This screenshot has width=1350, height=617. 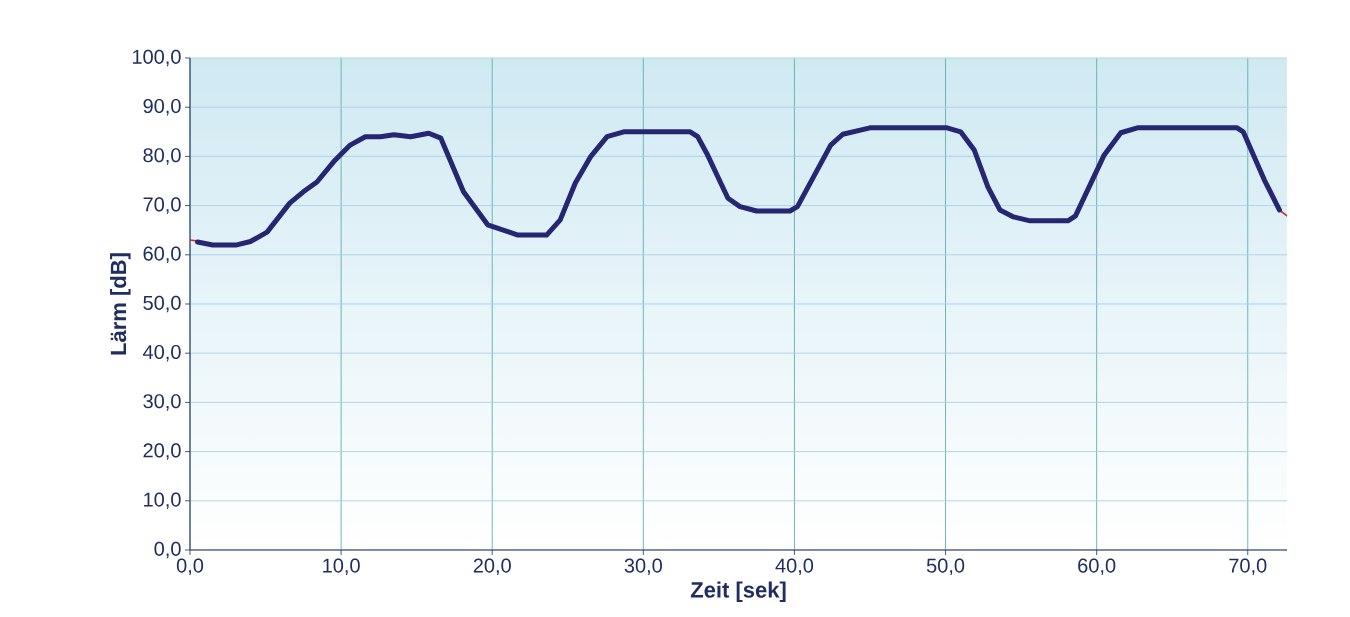 What do you see at coordinates (162, 501) in the screenshot?
I see `y-tick-label: 10,0` at bounding box center [162, 501].